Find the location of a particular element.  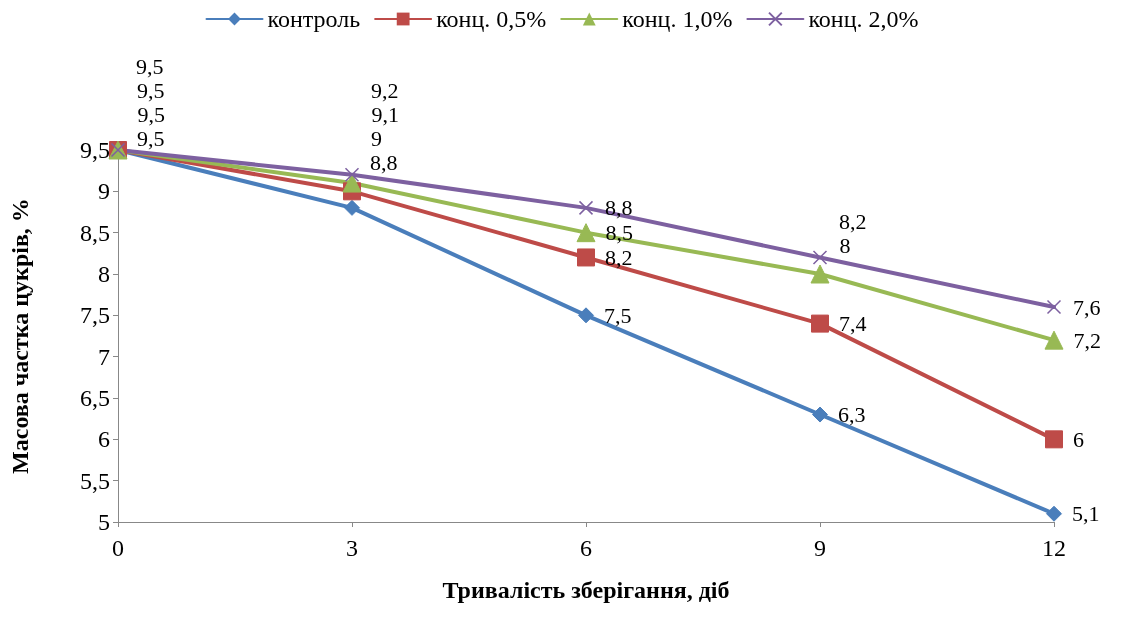

x-tick-label: 9 is located at coordinates (820, 548).